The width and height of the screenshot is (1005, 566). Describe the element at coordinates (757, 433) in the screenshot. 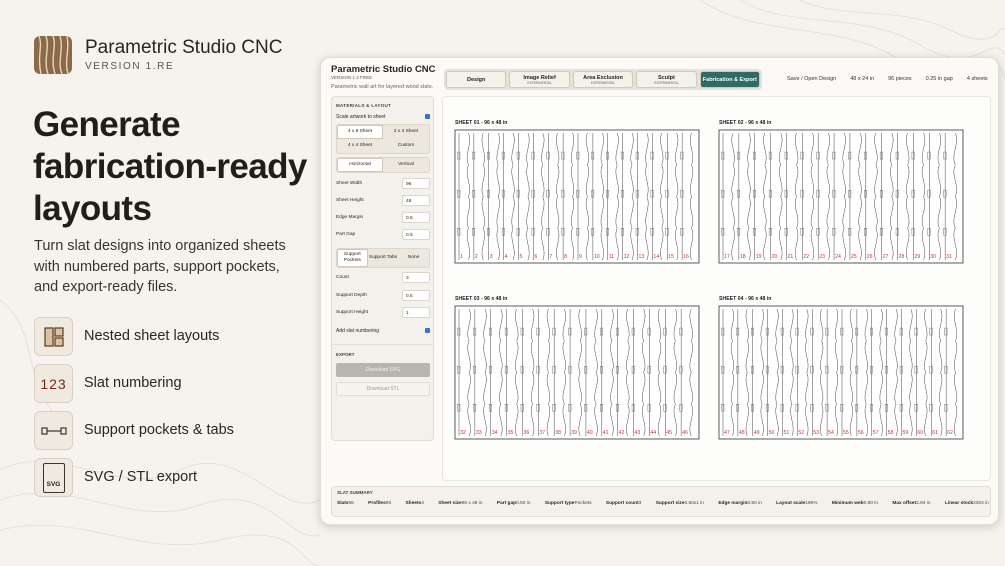

I see `slat-number: 49` at that location.